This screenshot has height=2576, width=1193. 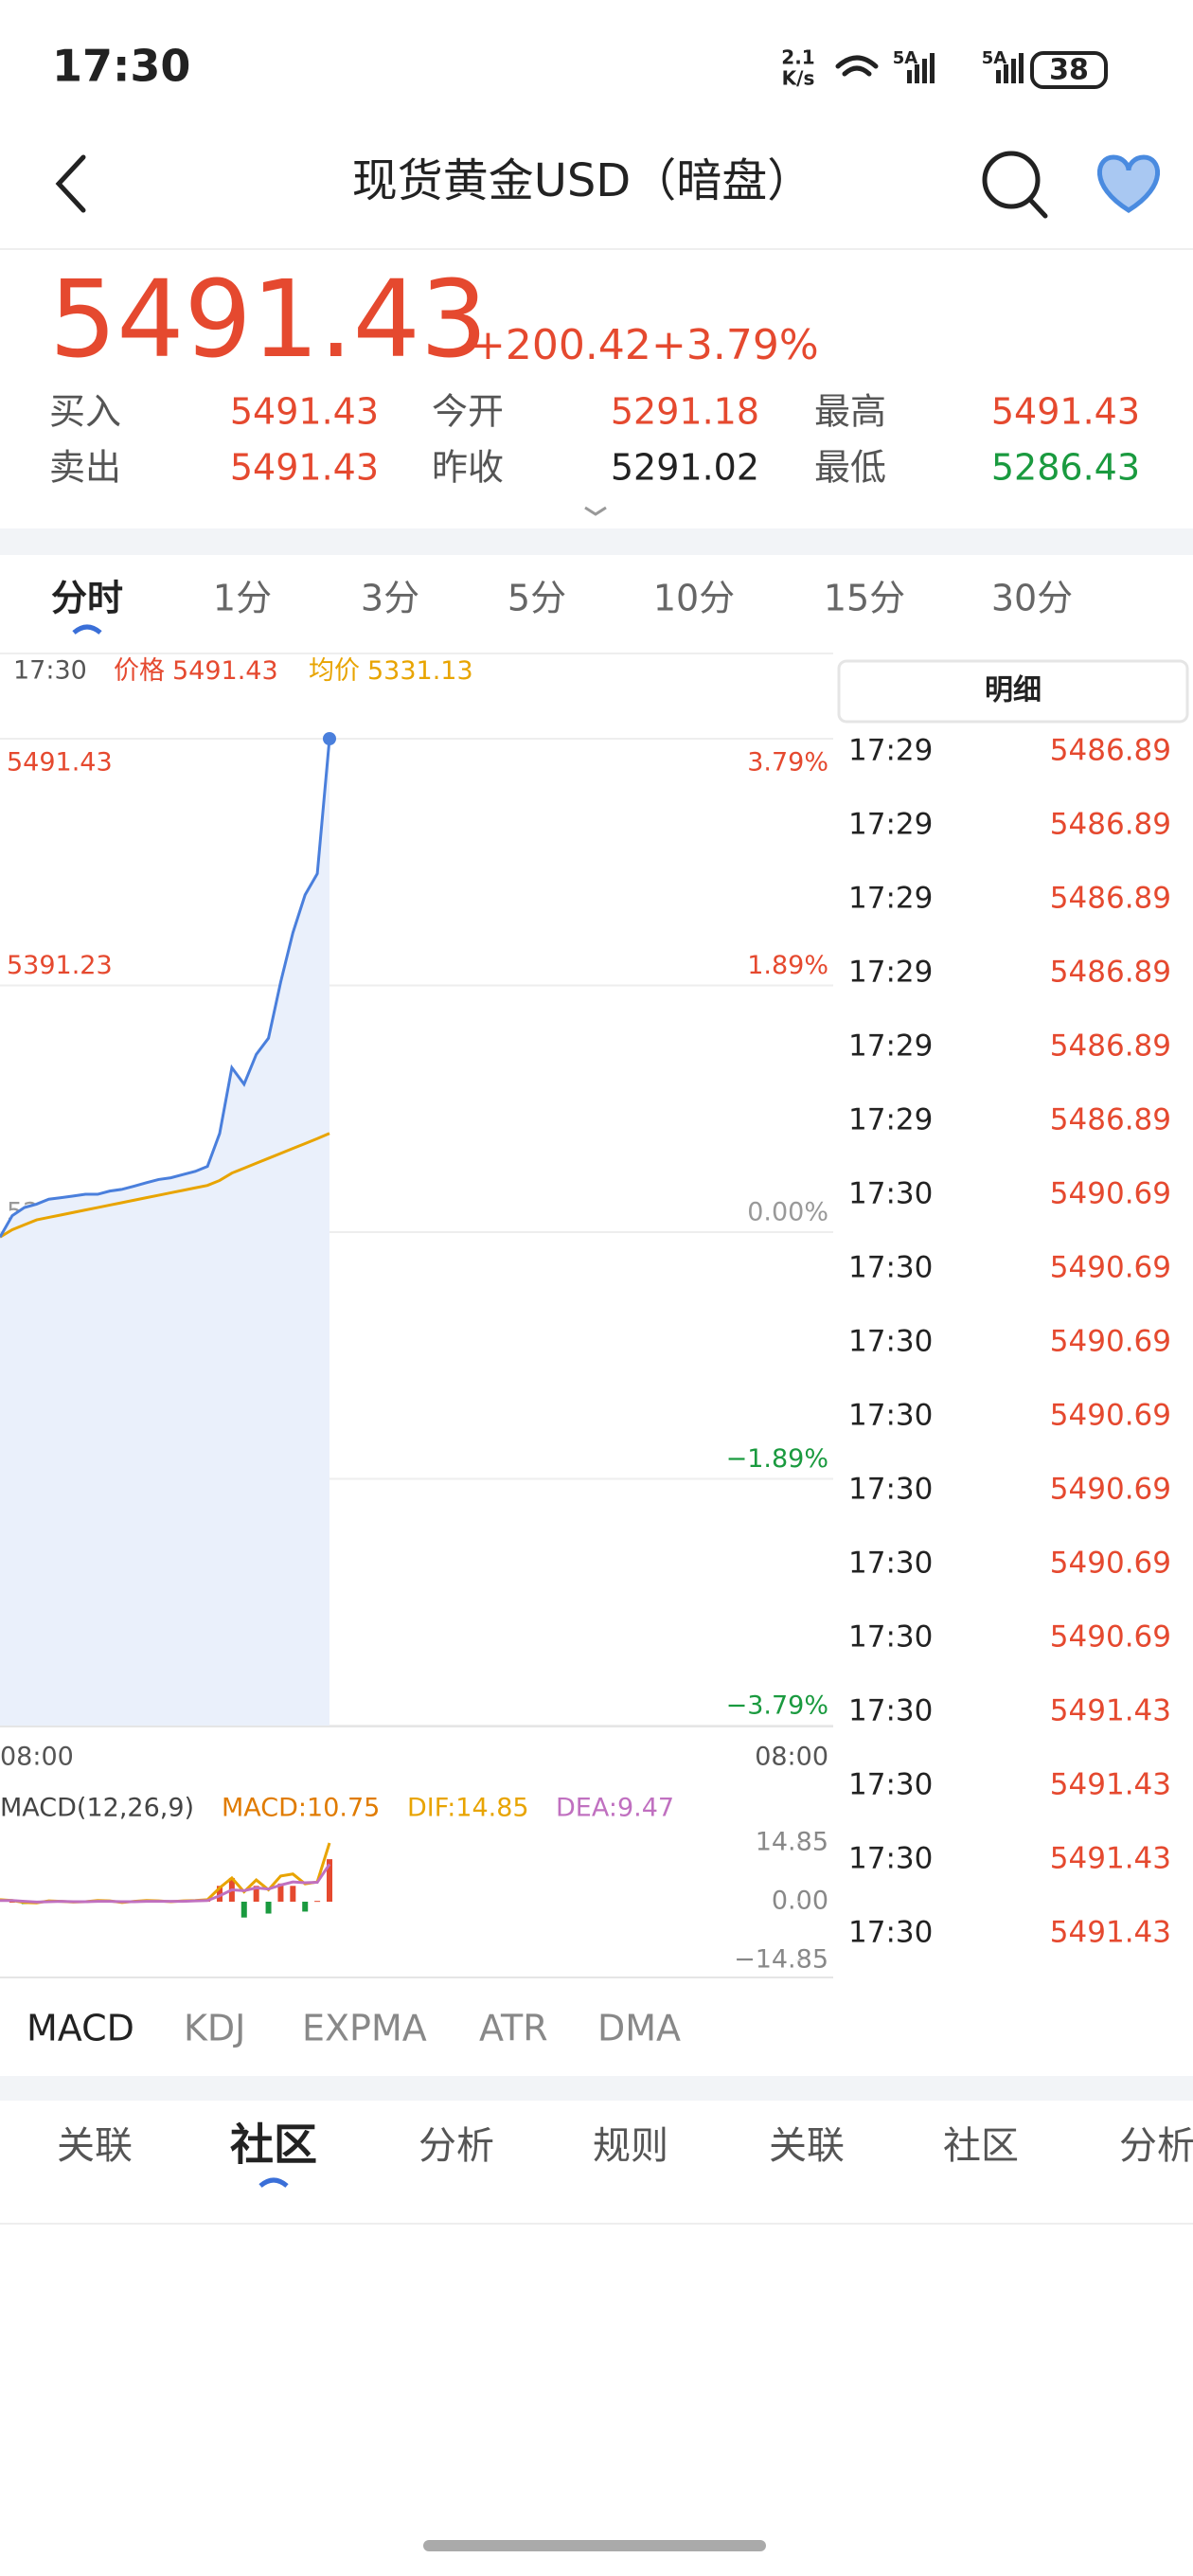 What do you see at coordinates (50, 671) in the screenshot?
I see `chart-time: 17:30` at bounding box center [50, 671].